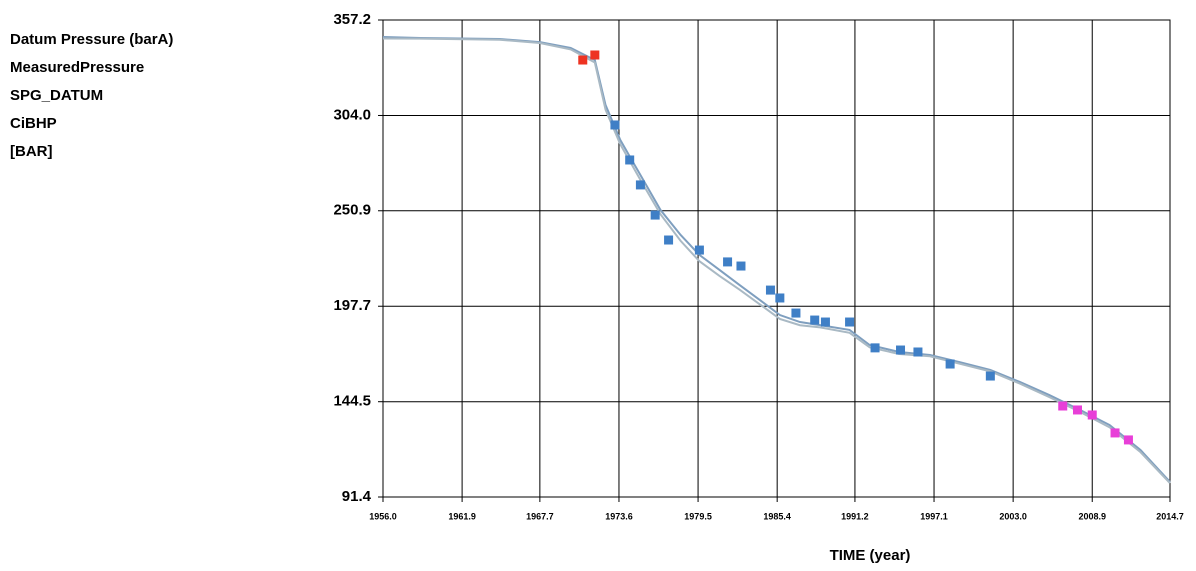 The width and height of the screenshot is (1196, 571). Describe the element at coordinates (934, 516) in the screenshot. I see `x-tick-label: 1997.1` at that location.